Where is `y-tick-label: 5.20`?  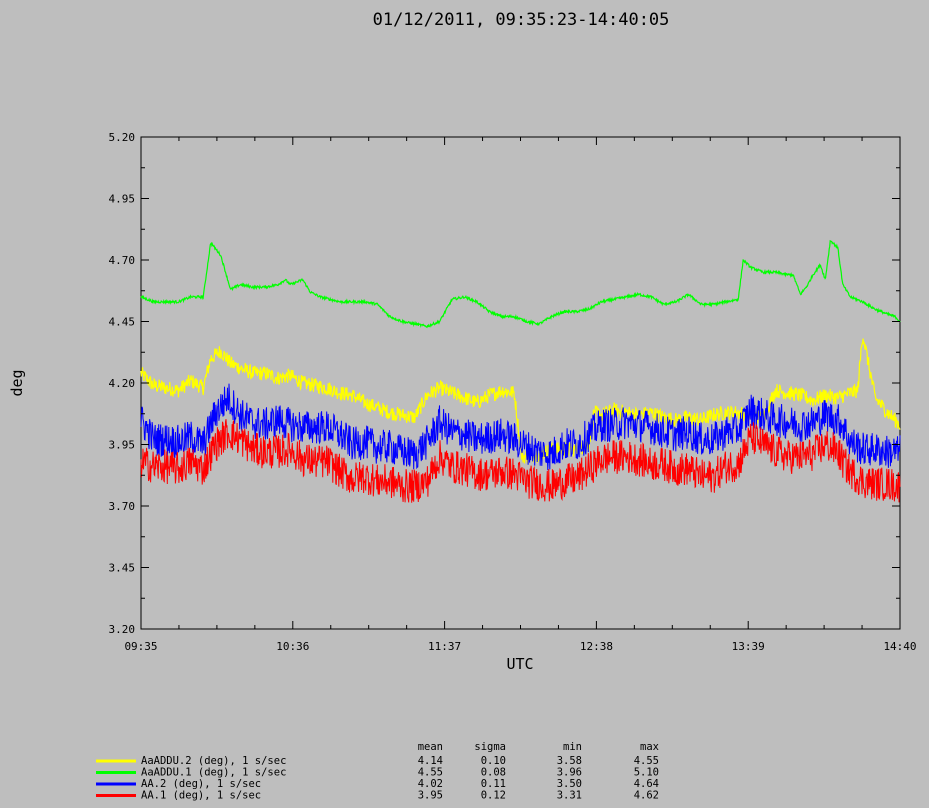 y-tick-label: 5.20 is located at coordinates (122, 137).